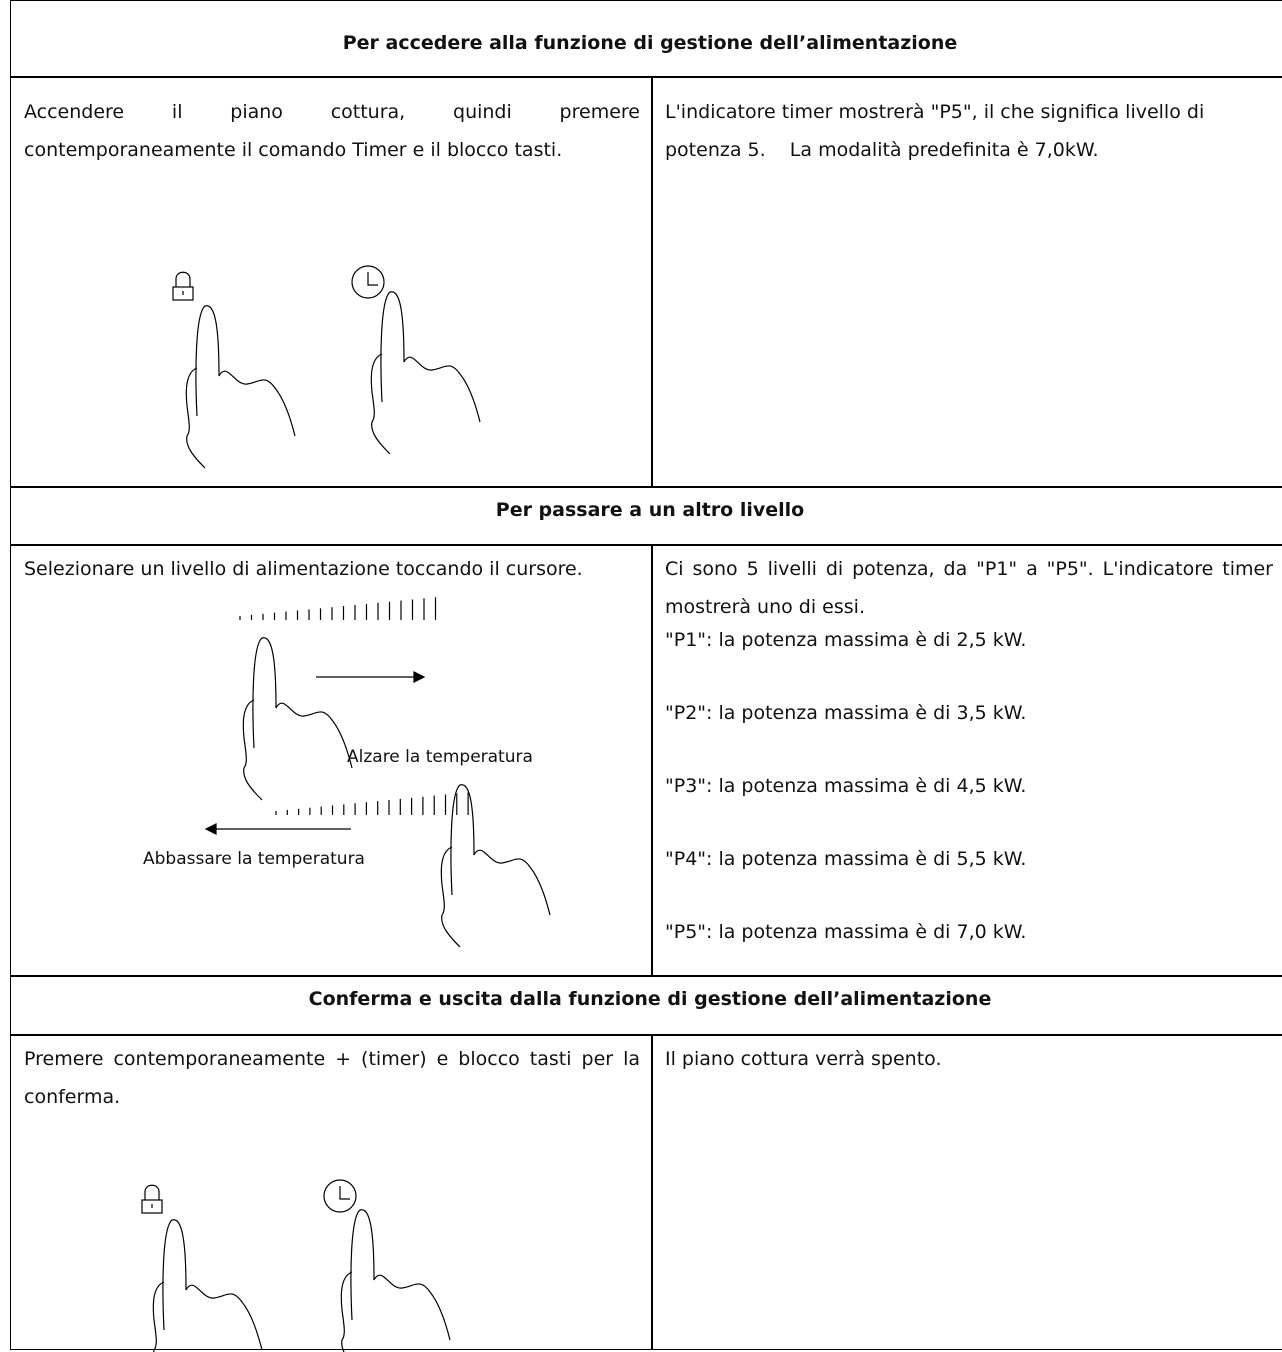 Image resolution: width=1282 pixels, height=1352 pixels. What do you see at coordinates (254, 859) in the screenshot?
I see `decrease-label: Abbassare la temperatura` at bounding box center [254, 859].